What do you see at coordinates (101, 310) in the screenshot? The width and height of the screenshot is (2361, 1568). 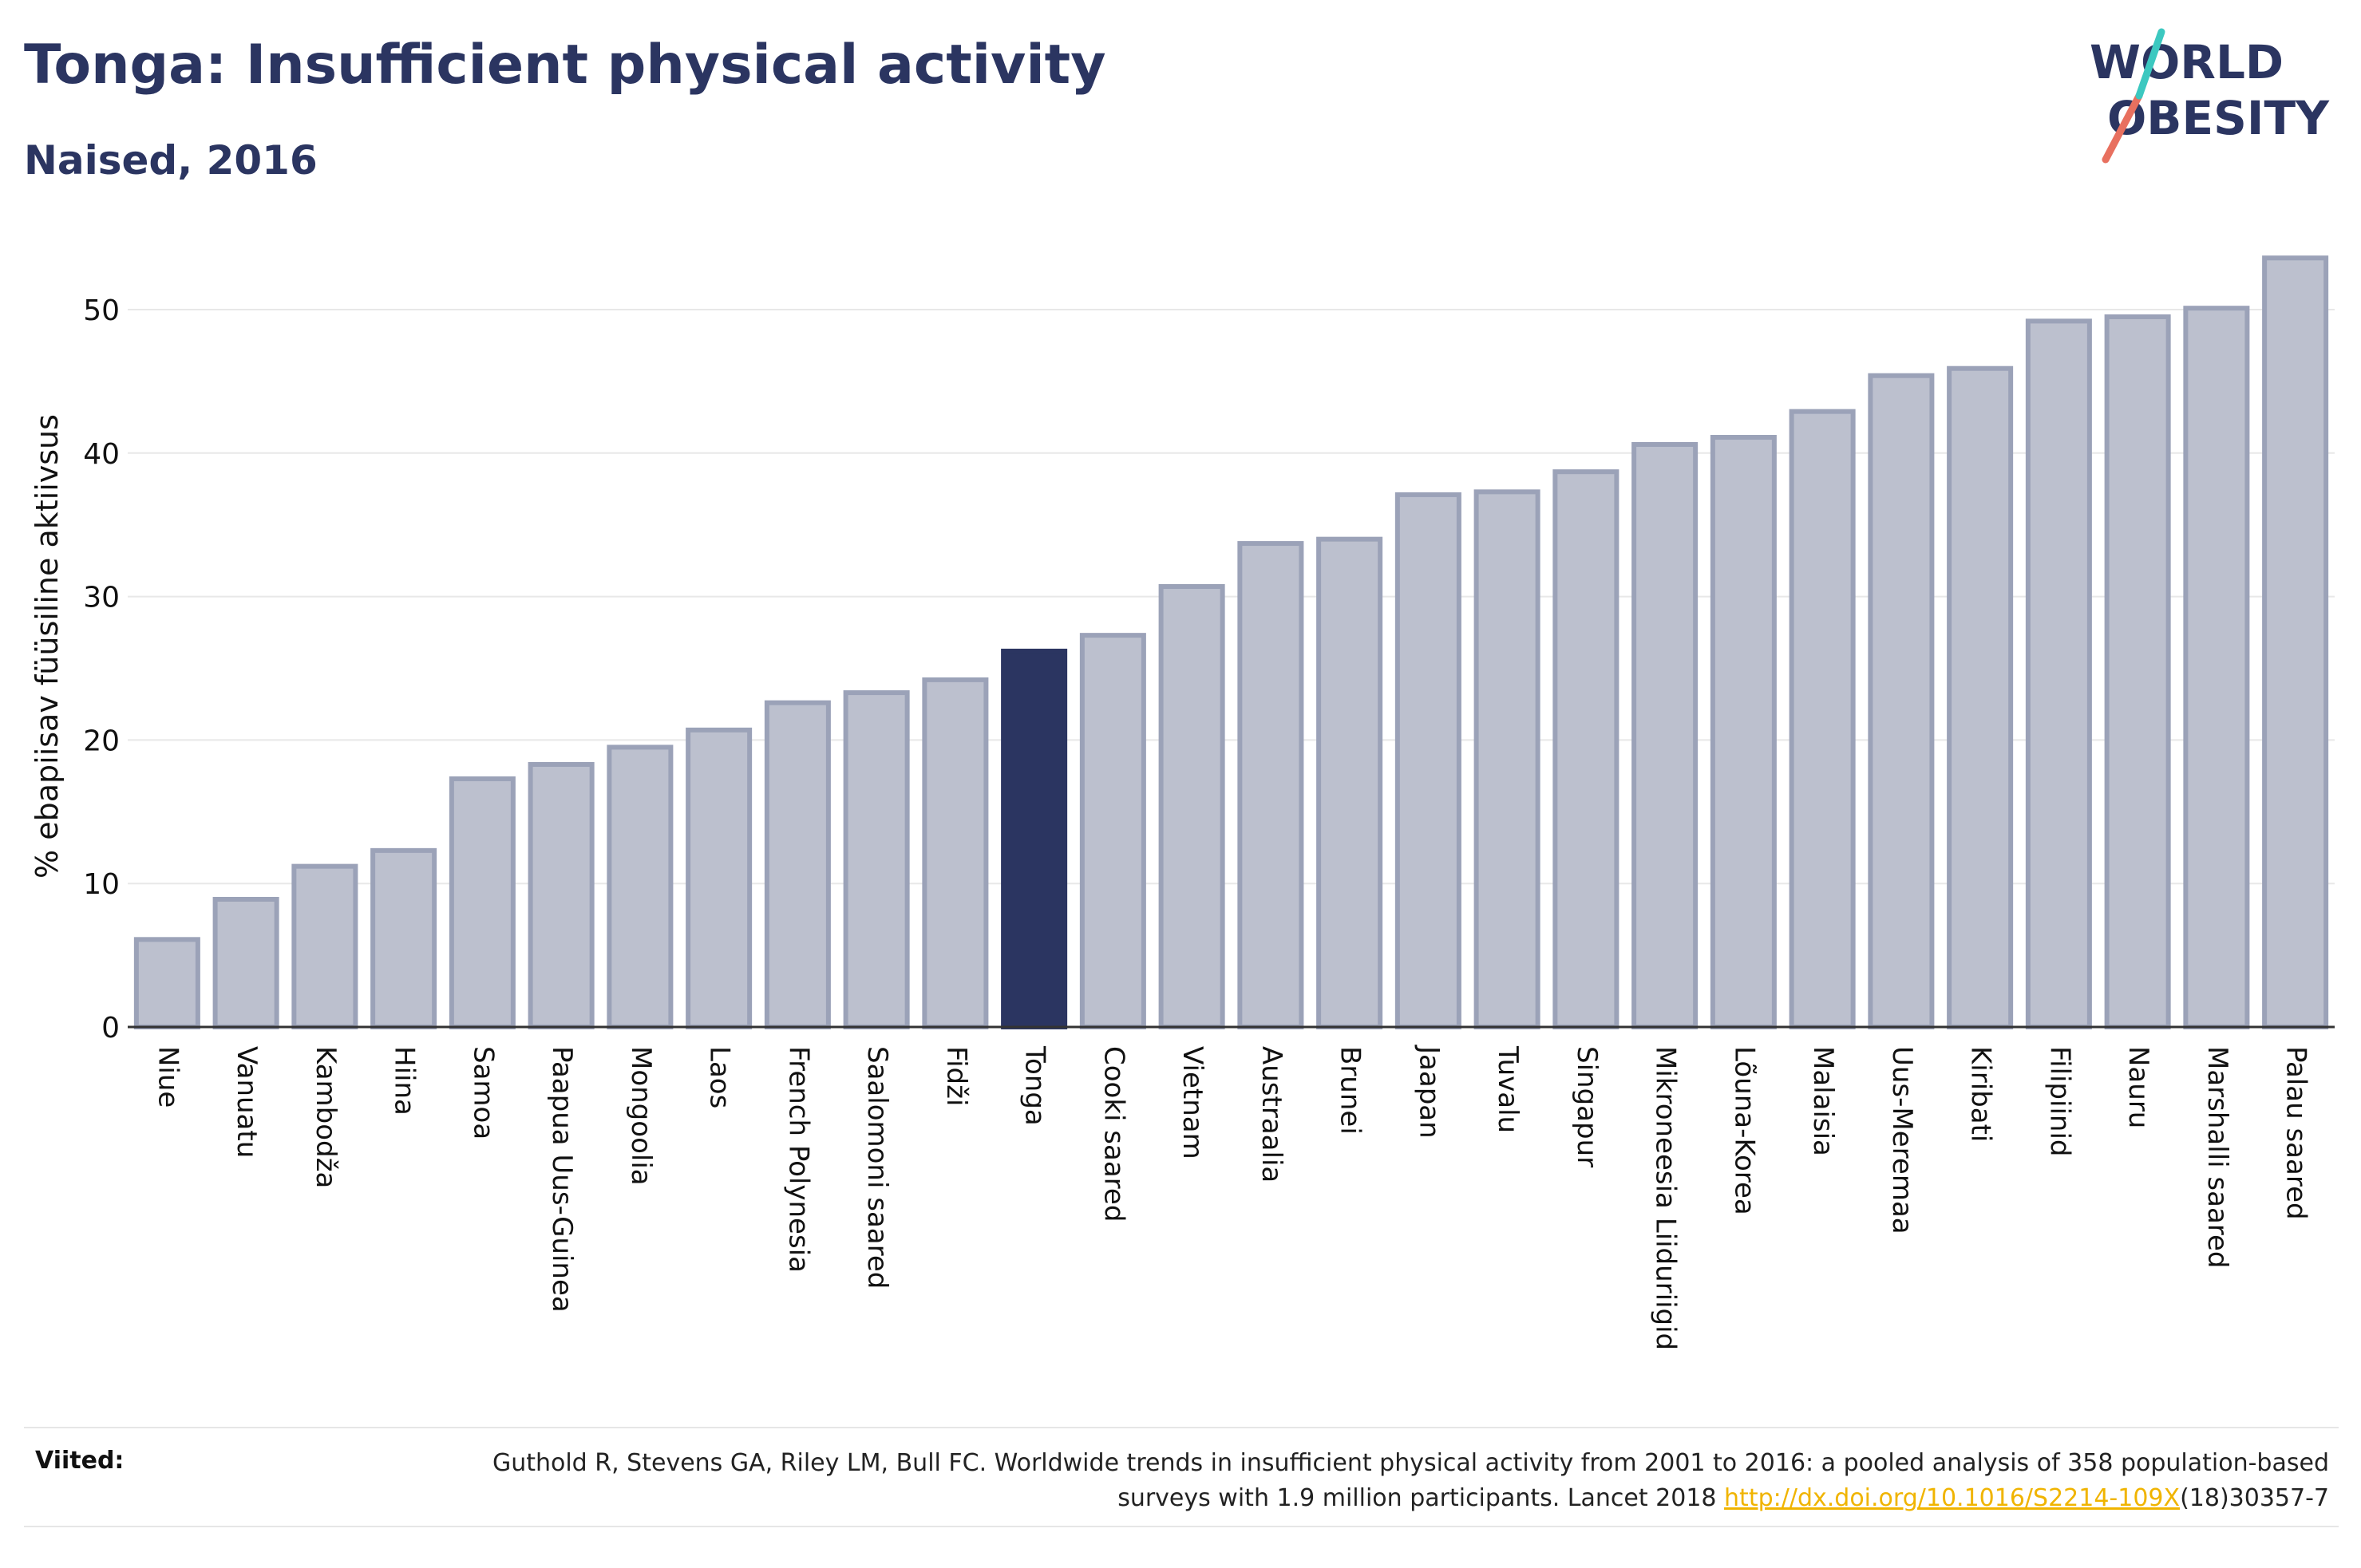 I see `y-tick-label: 50` at bounding box center [101, 310].